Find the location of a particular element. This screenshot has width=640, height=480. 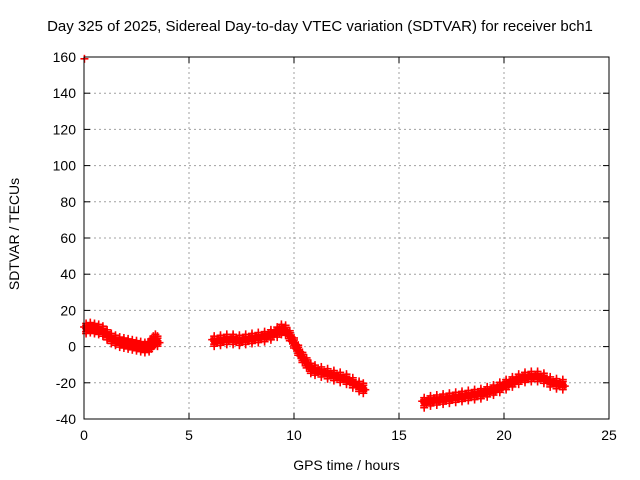

x-tick-label-1: 5 is located at coordinates (189, 435).